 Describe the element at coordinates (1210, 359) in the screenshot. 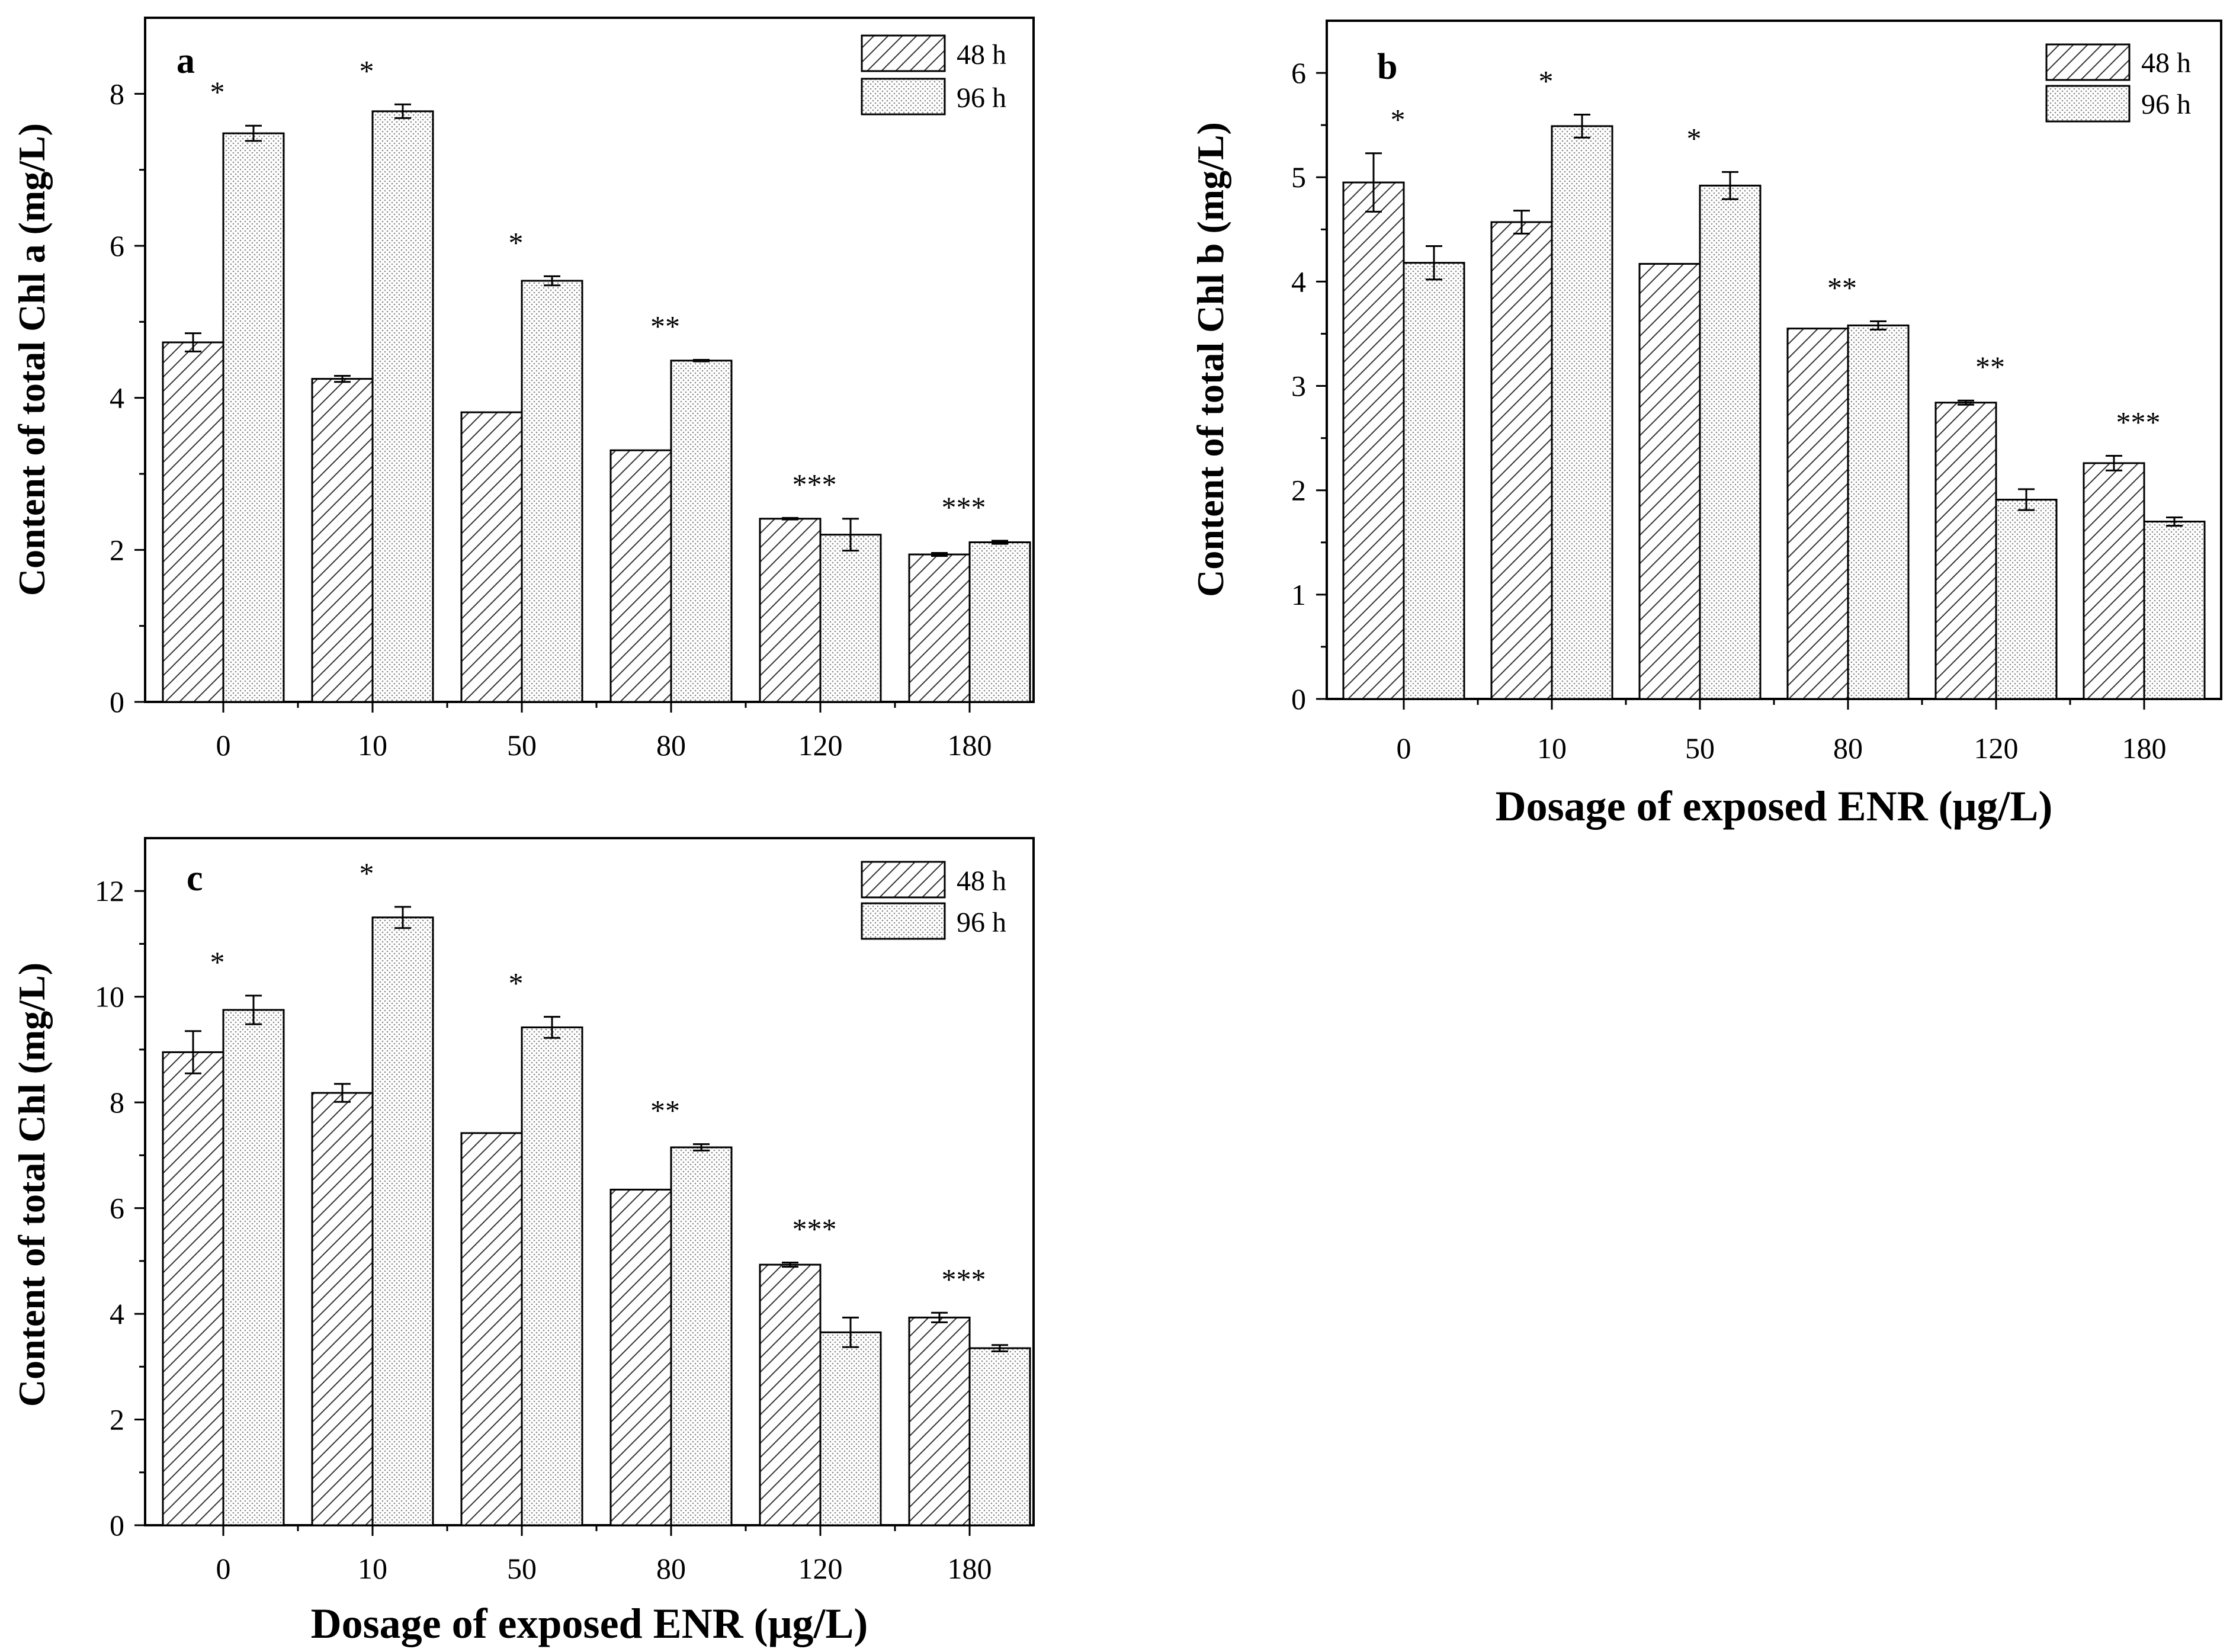

I see `y-axis-label: Content of total Chl b (mg/L)` at that location.